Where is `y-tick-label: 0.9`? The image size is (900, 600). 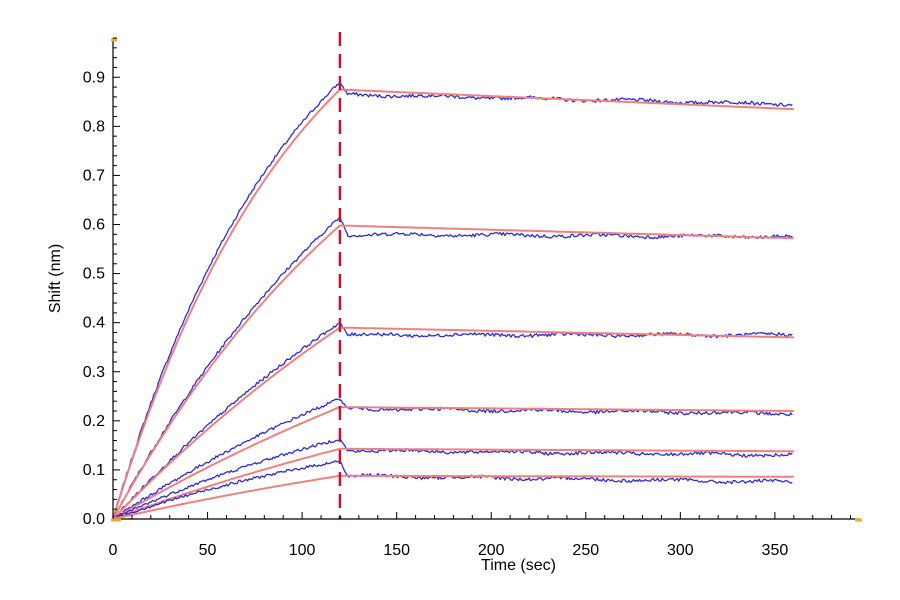 y-tick-label: 0.9 is located at coordinates (94, 77).